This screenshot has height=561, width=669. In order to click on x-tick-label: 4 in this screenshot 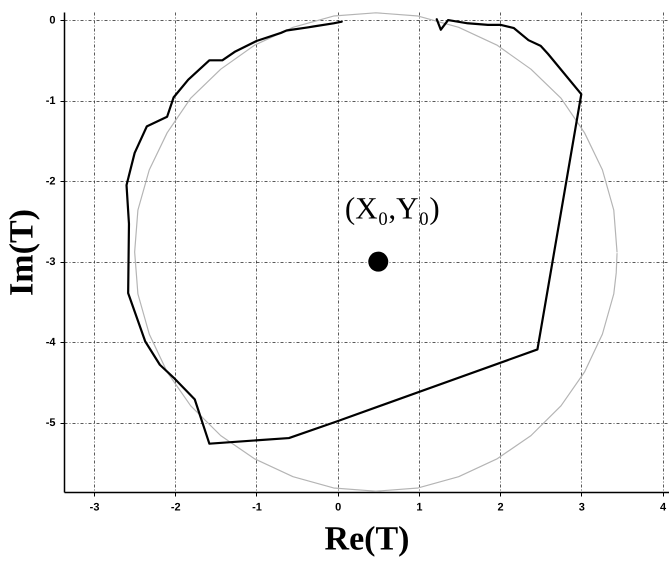, I will do `click(663, 508)`.